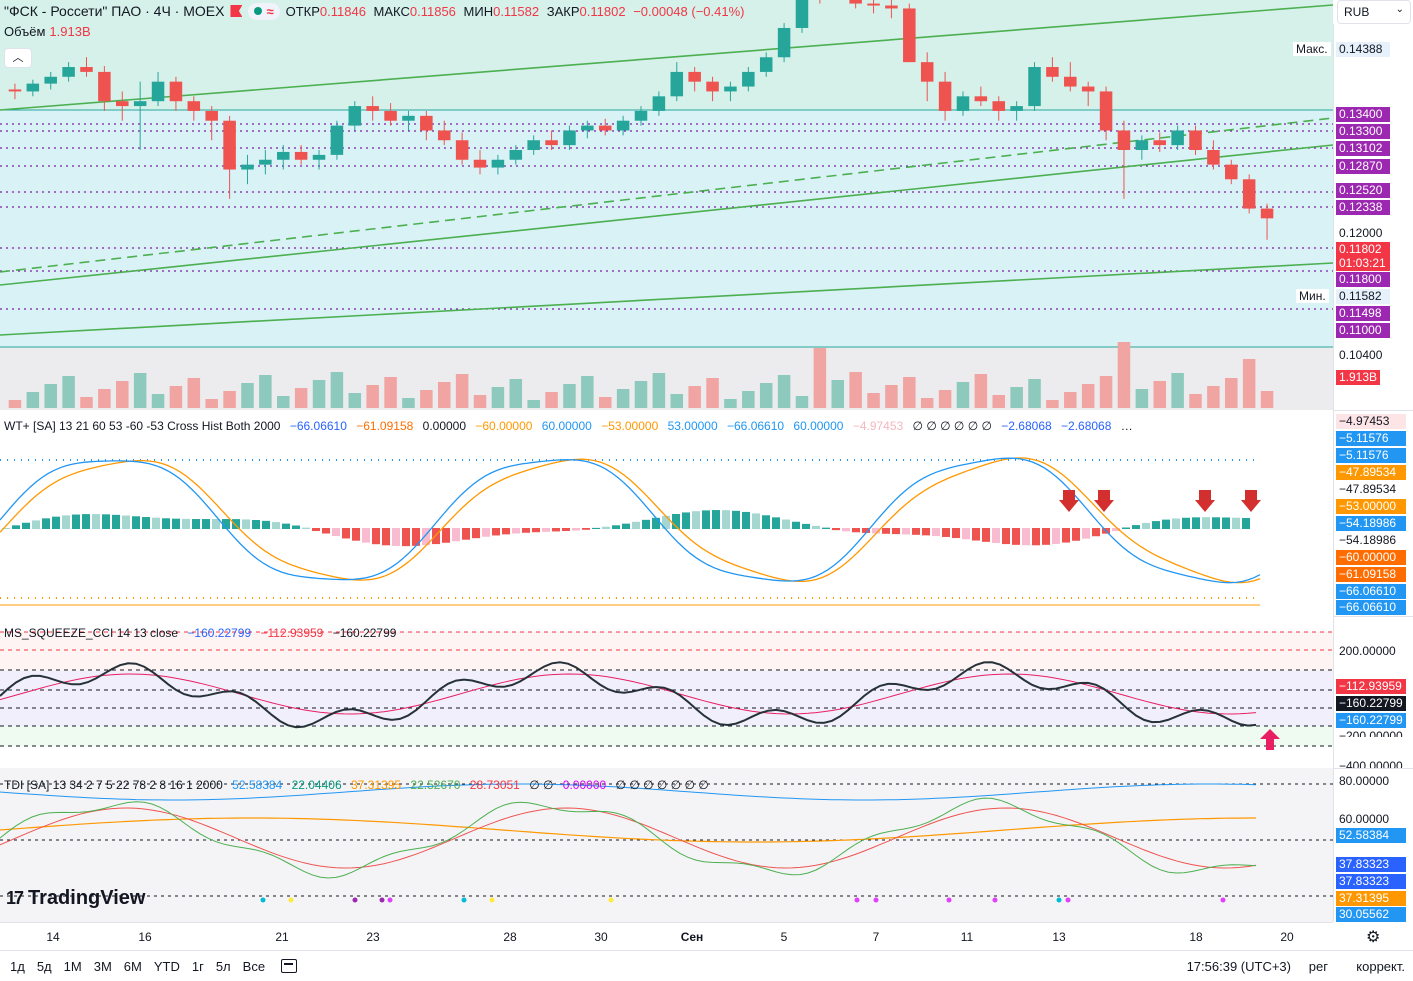 This screenshot has height=981, width=1413. I want to click on tdi-value: 0.00000, so click(584, 785).